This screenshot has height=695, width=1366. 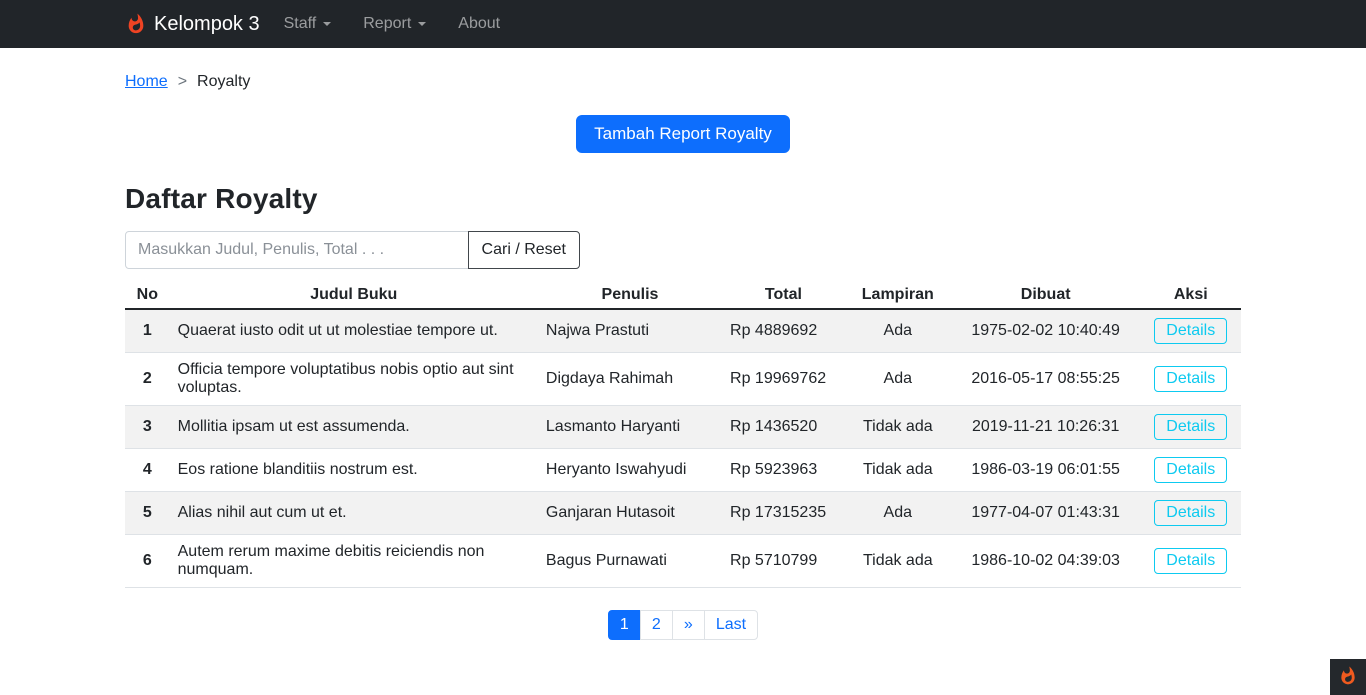 I want to click on column-header-lampiran: Lampiran, so click(x=897, y=297).